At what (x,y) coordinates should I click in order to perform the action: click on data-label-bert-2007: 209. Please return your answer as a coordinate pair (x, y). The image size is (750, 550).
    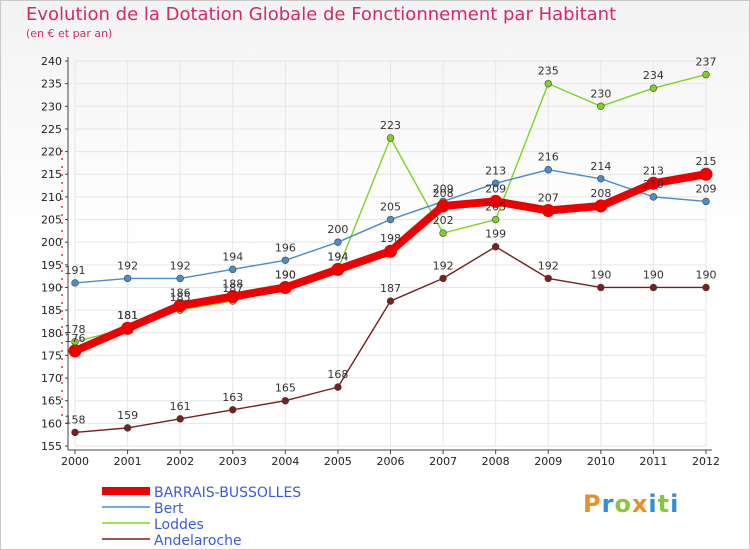
    Looking at the image, I should click on (443, 188).